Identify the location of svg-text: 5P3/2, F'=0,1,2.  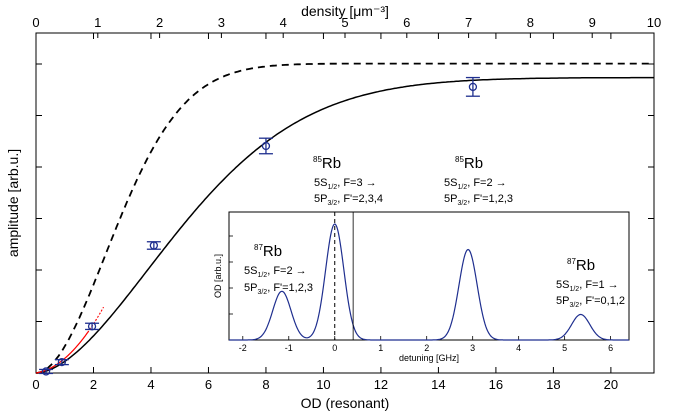
(590, 302).